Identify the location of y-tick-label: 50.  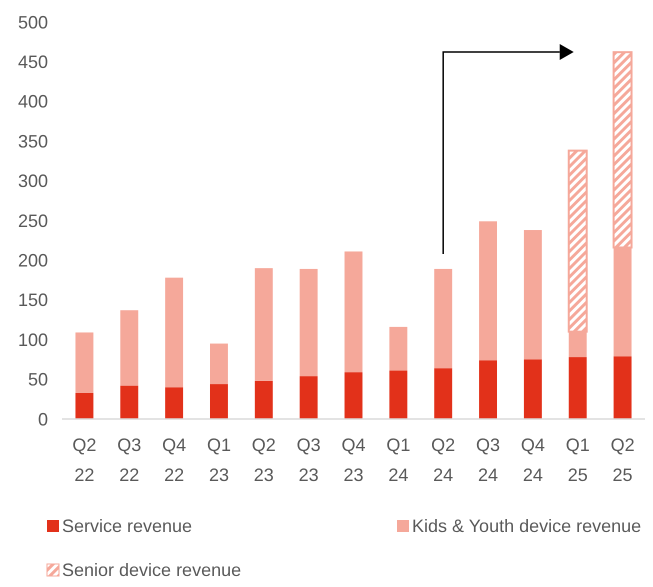
(38, 380).